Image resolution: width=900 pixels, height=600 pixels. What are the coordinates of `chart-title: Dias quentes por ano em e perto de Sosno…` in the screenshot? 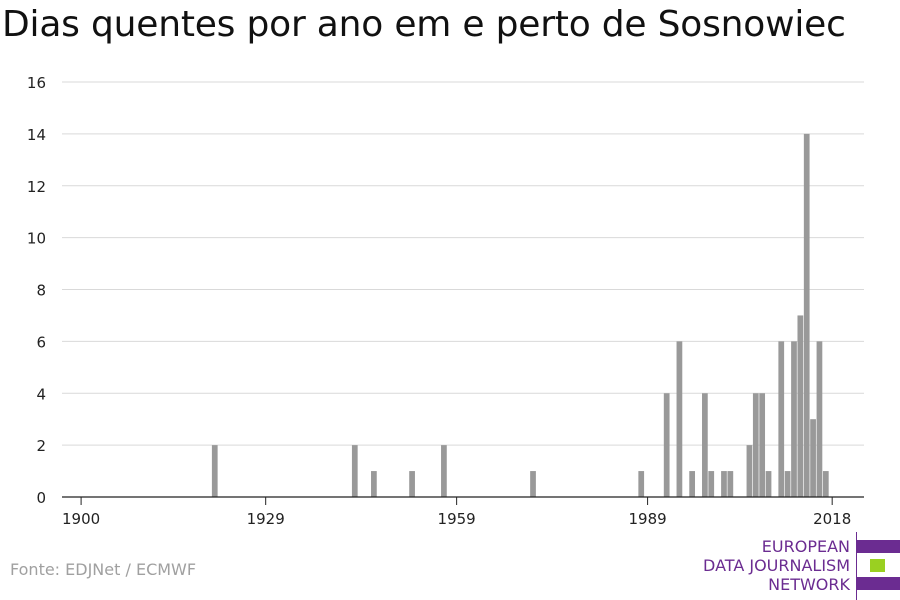 It's located at (424, 24).